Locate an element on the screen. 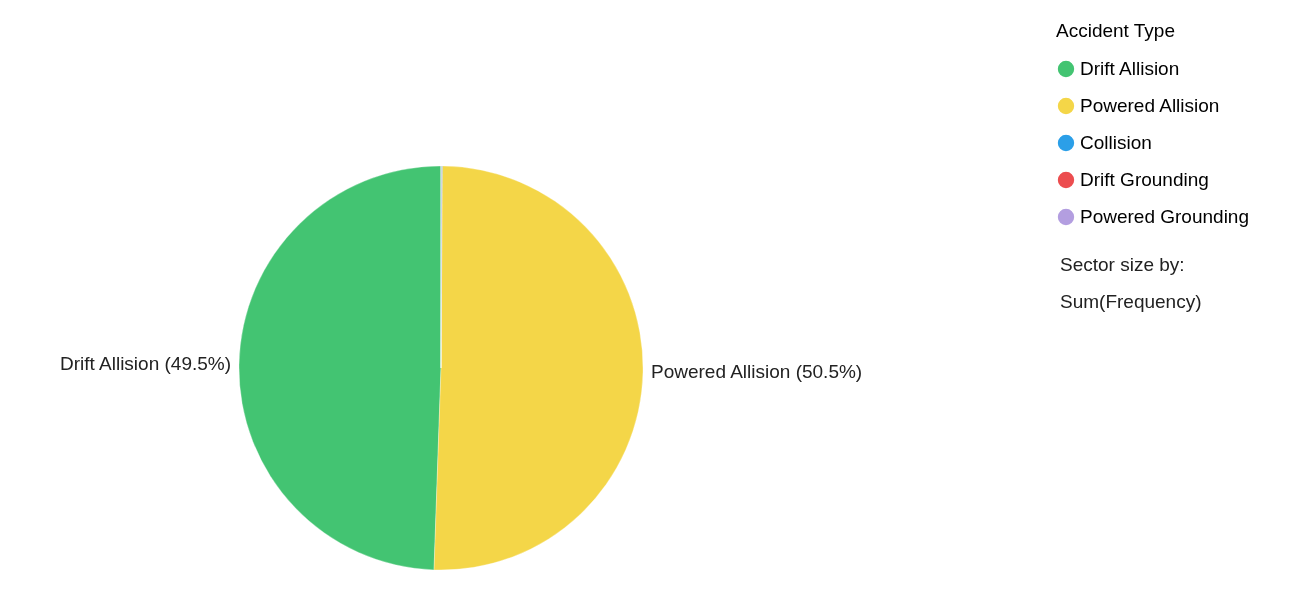  legend-label: Powered Allision is located at coordinates (1150, 105).